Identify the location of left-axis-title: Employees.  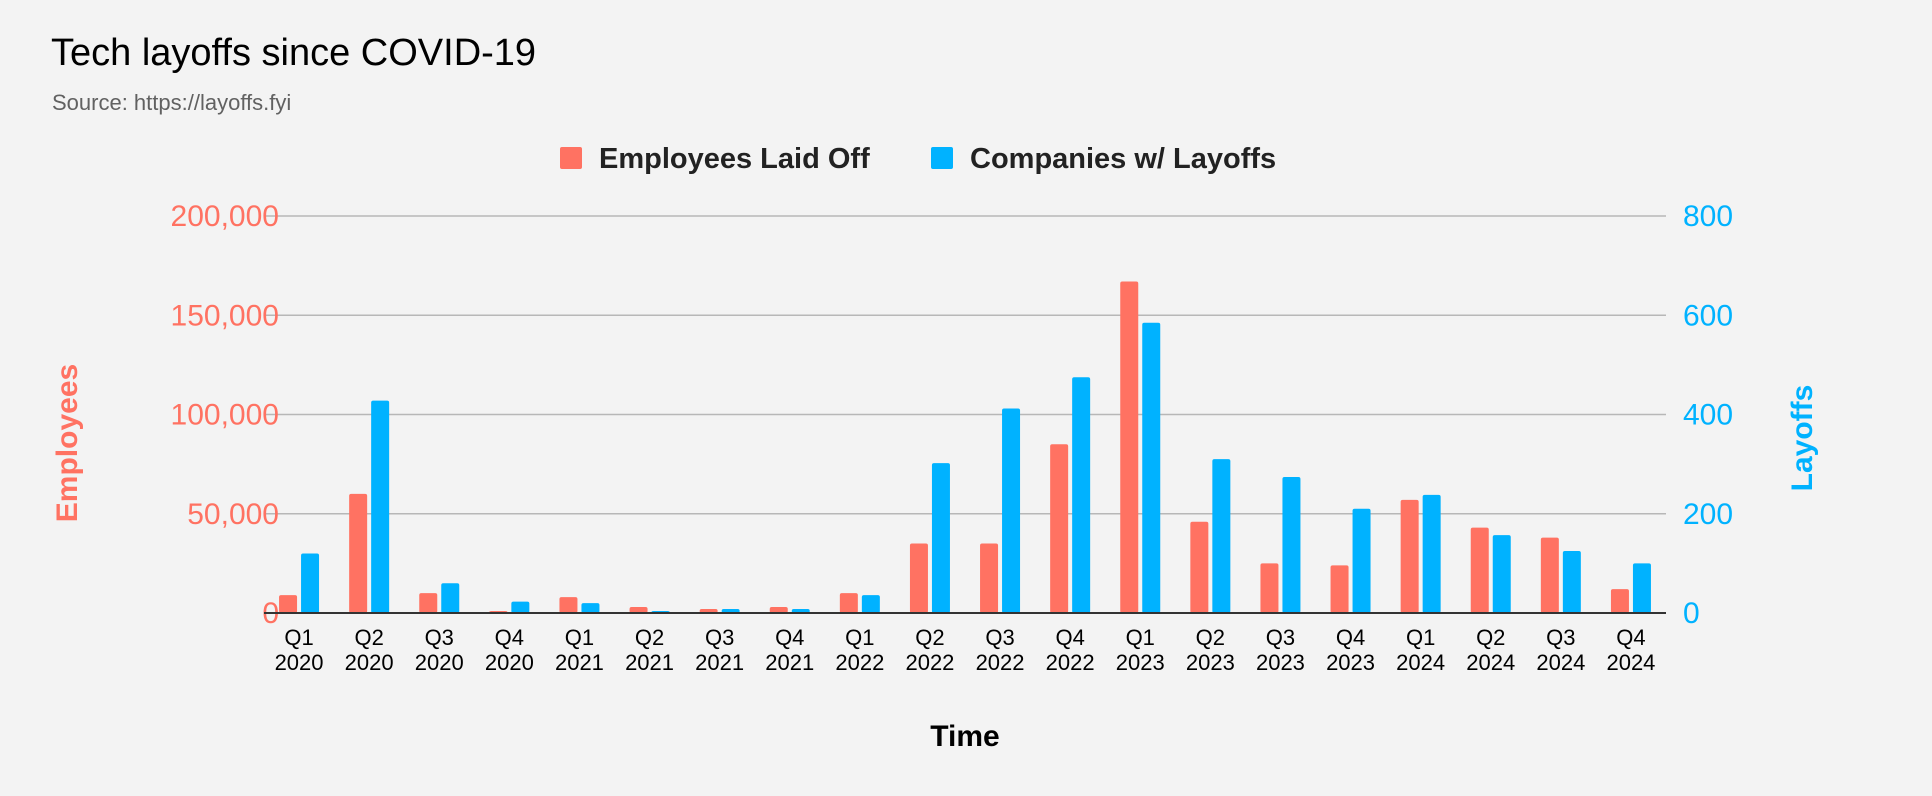
(67, 443).